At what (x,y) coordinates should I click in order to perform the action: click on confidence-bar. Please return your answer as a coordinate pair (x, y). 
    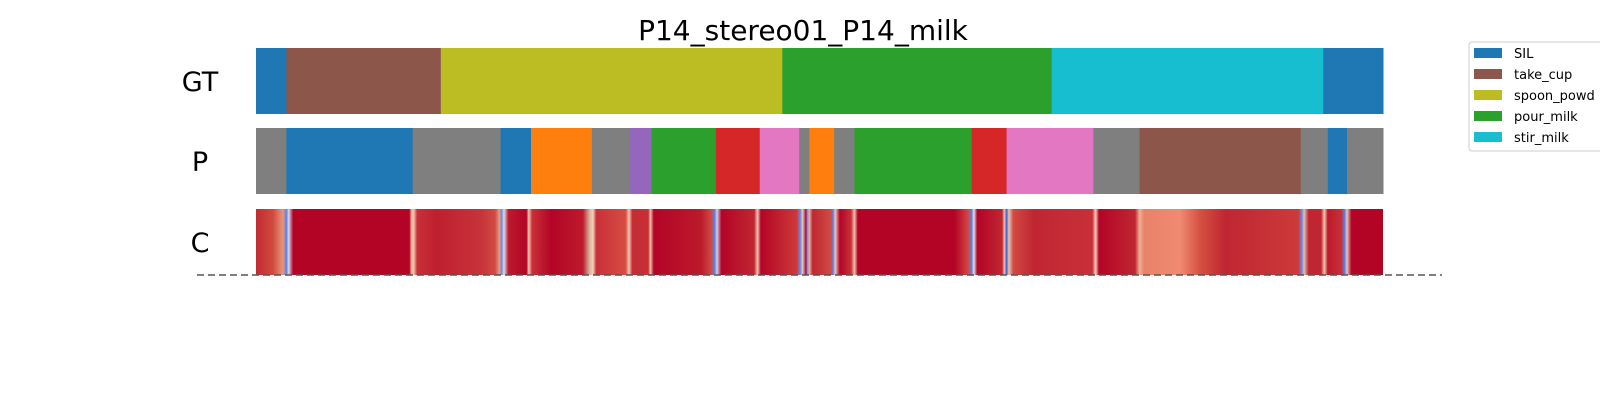
    Looking at the image, I should click on (819, 242).